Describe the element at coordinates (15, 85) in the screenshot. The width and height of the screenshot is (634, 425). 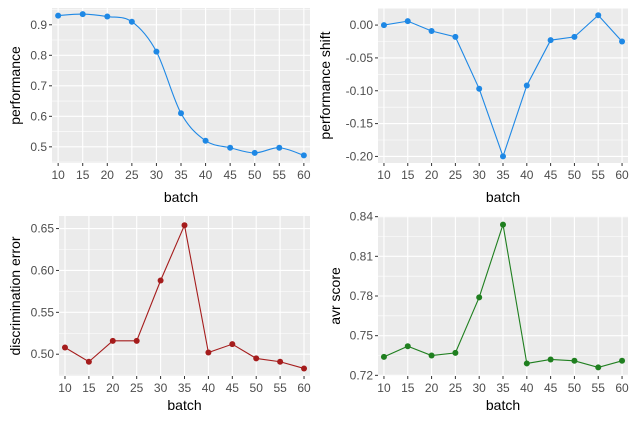
I see `y-axis-title: performance` at that location.